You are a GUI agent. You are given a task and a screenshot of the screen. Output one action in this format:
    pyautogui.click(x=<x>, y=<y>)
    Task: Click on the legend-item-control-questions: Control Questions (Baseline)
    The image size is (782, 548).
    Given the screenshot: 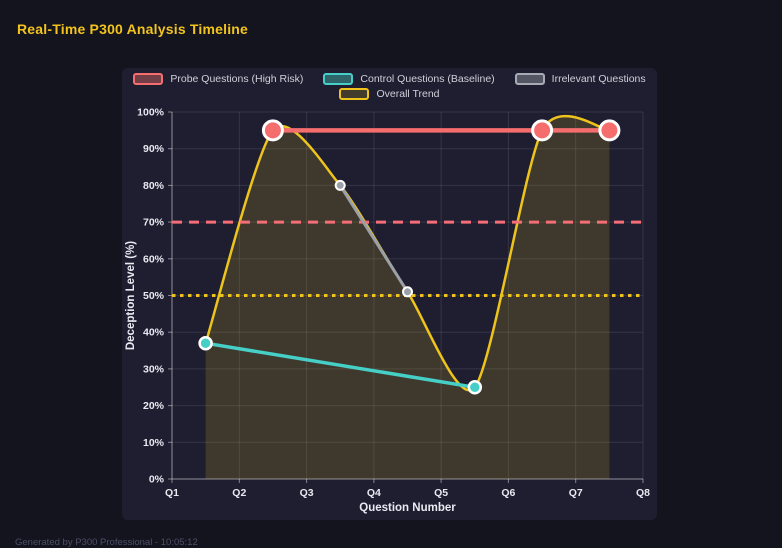 What is the action you would take?
    pyautogui.click(x=409, y=79)
    